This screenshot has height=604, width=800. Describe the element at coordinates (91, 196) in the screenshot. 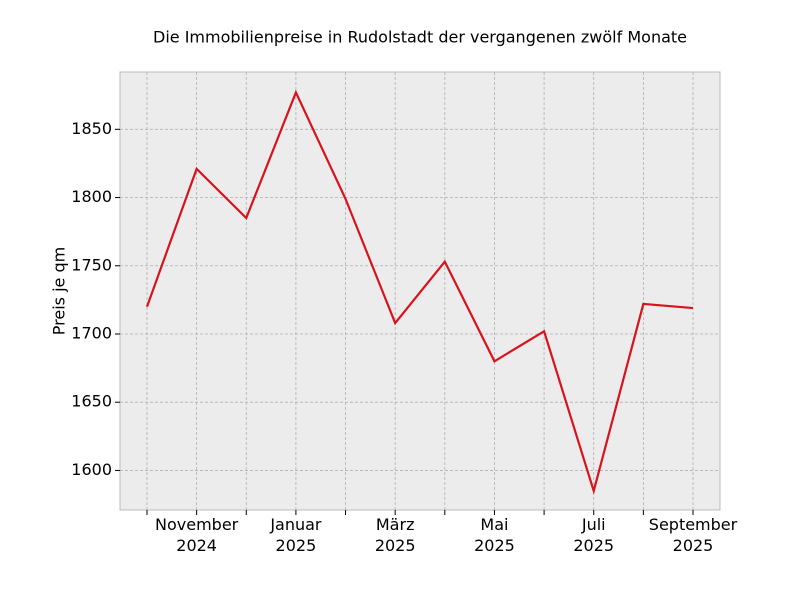

I see `y-tick-label: 1800` at that location.